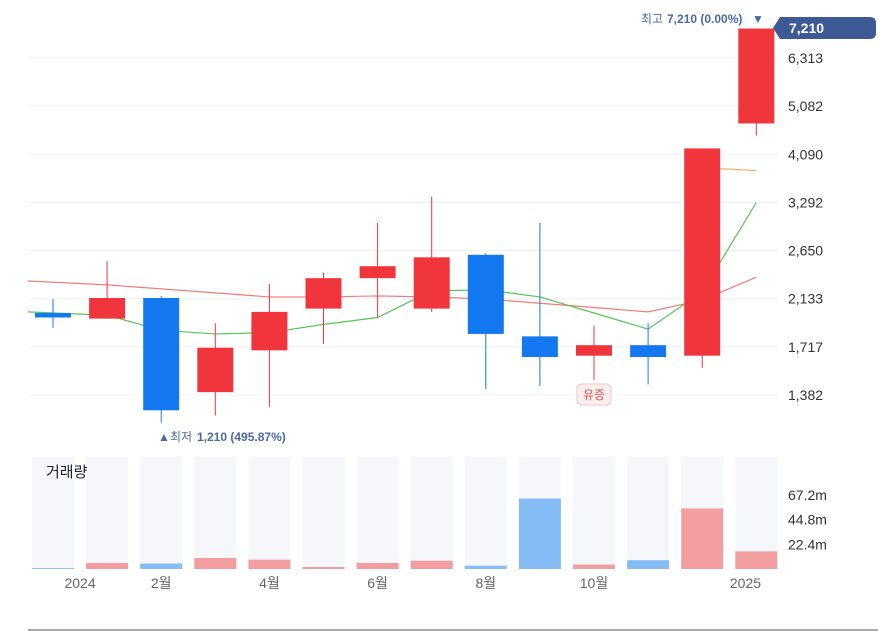 This screenshot has height=631, width=878. I want to click on high-marker-arrow: ▼, so click(758, 19).